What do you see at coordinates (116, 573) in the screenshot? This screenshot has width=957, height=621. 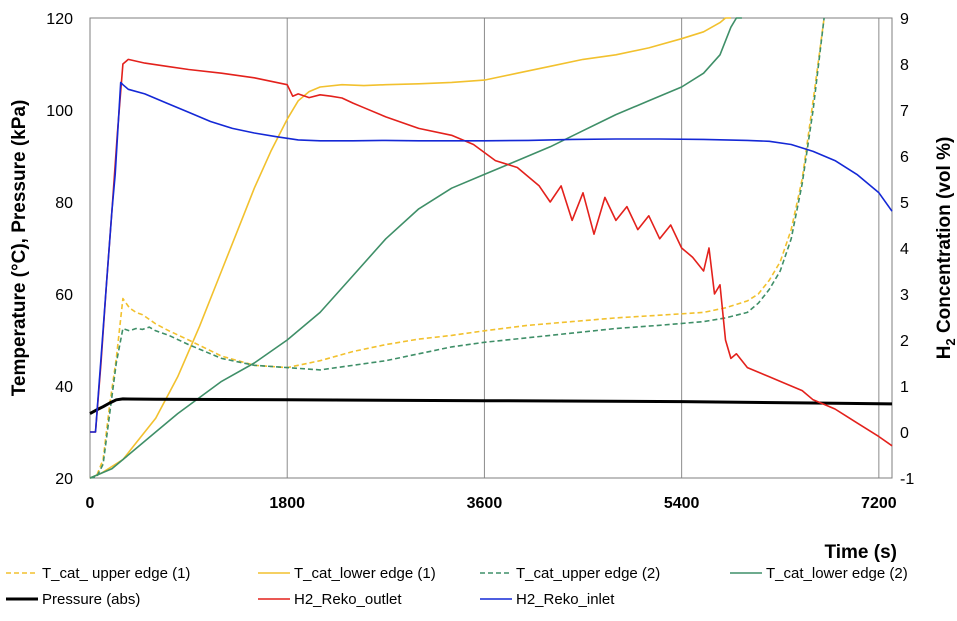 I see `legend-label: T_cat_ upper edge (1)` at bounding box center [116, 573].